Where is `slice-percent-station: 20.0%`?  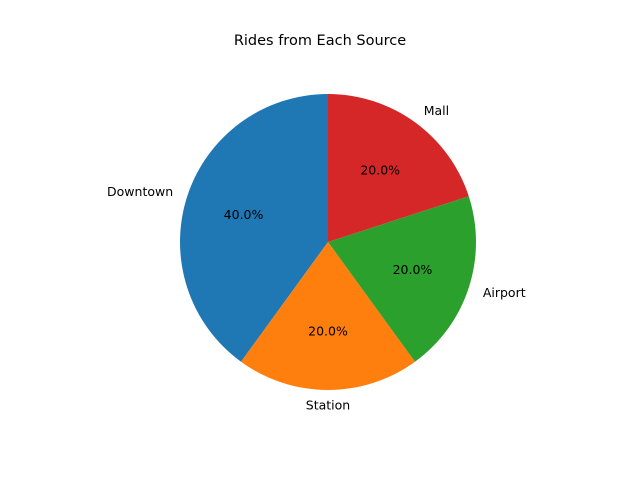
slice-percent-station: 20.0% is located at coordinates (328, 330).